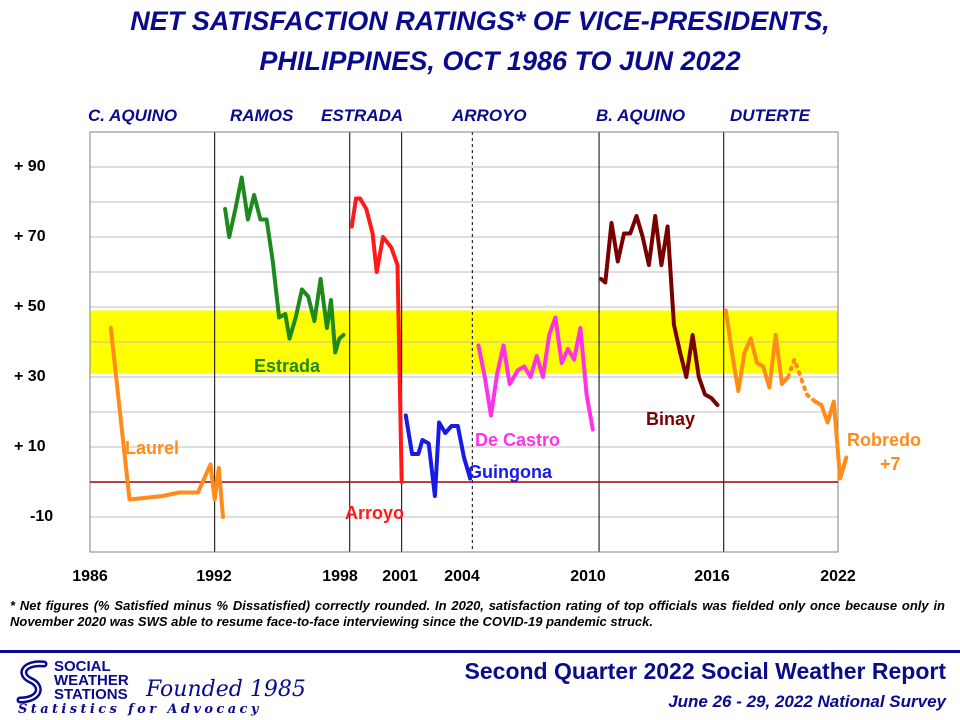  I want to click on y-tick-label: + 30, so click(30, 376).